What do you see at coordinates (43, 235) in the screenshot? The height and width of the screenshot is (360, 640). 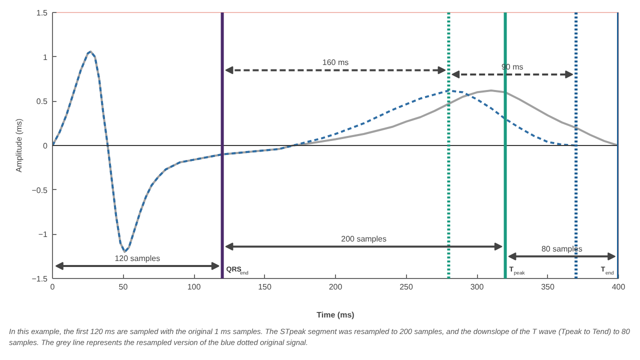 I see `y-tick-label: −1` at bounding box center [43, 235].